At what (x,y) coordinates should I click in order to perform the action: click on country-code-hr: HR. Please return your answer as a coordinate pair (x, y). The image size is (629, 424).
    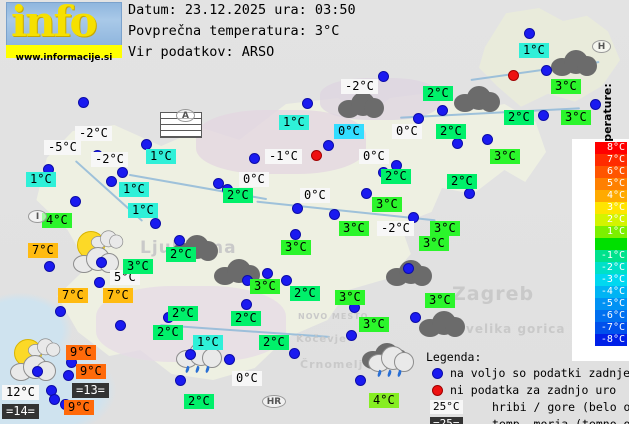
    Looking at the image, I should click on (274, 401).